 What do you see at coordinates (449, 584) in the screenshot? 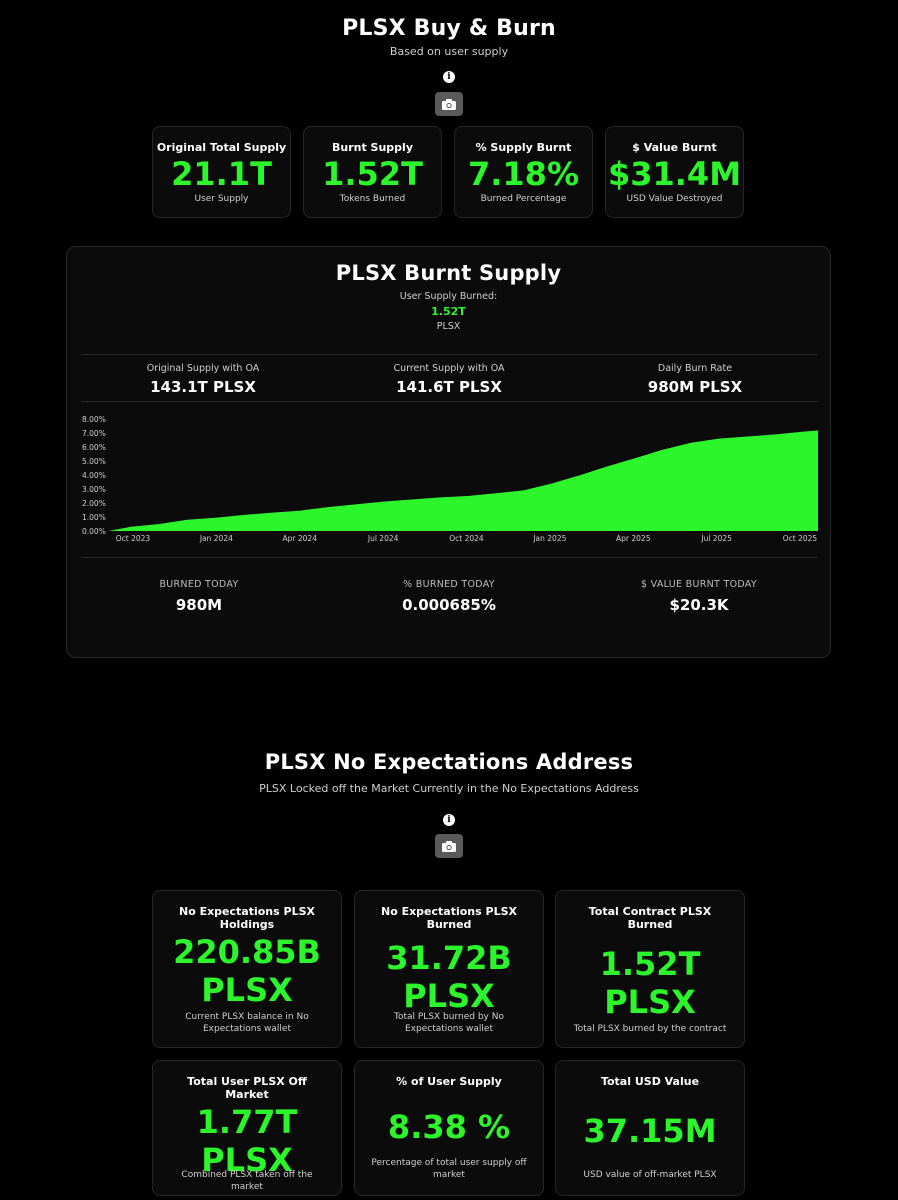
I see `today-label: % BURNED TODAY` at bounding box center [449, 584].